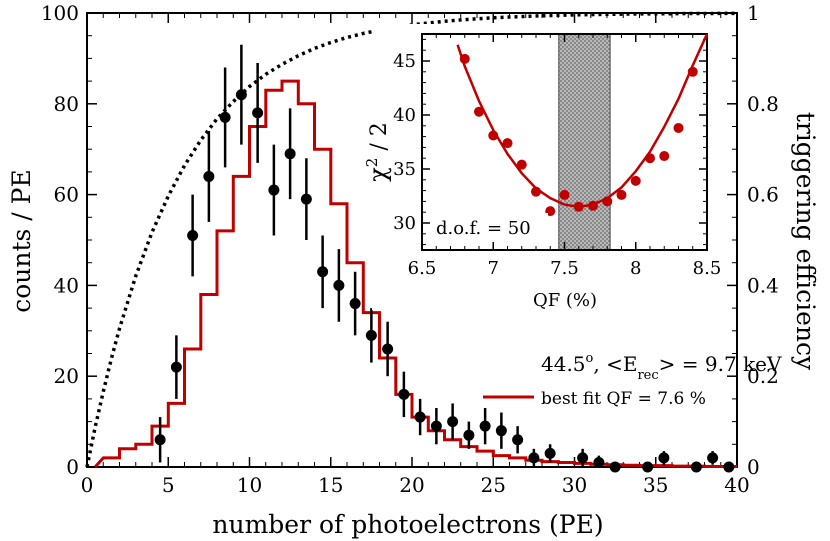 The width and height of the screenshot is (830, 541). I want to click on inset-y-tick-label: 40, so click(404, 115).